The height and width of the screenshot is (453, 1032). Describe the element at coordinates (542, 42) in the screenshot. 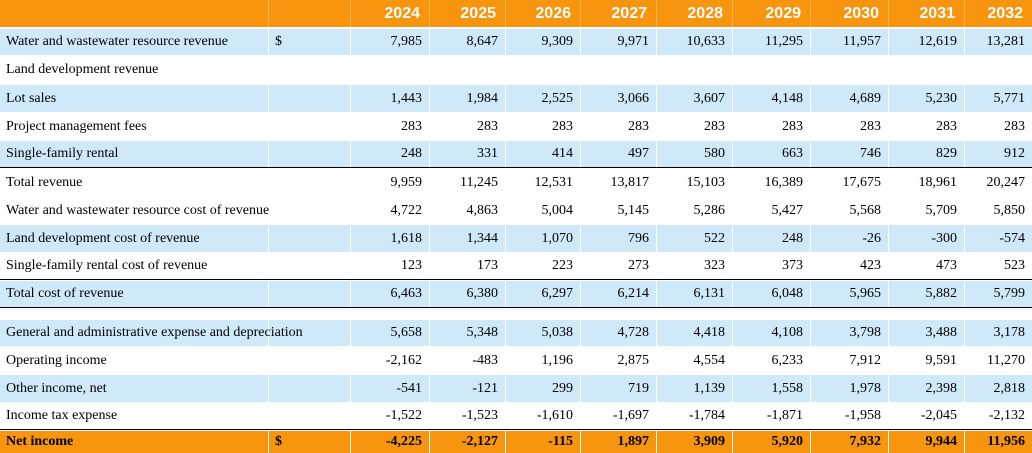

I see `value-cell-2026: 9,309` at that location.